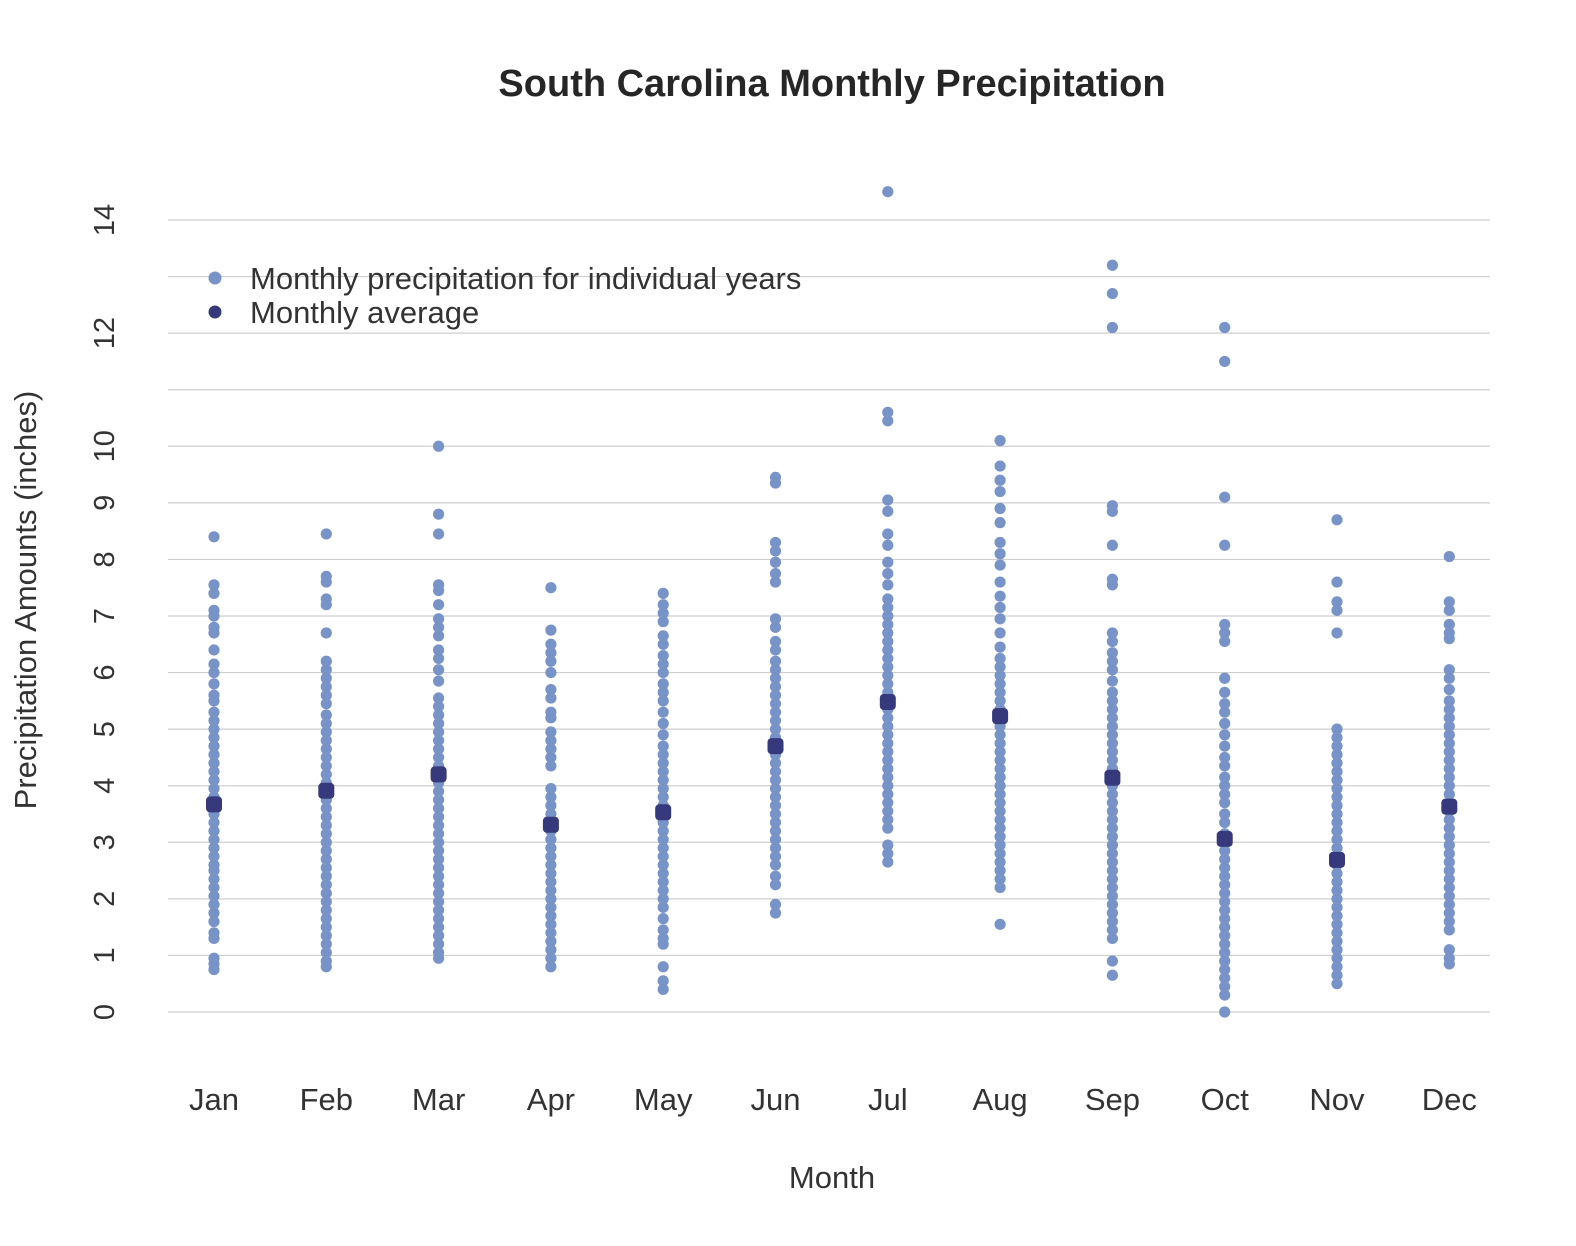 The width and height of the screenshot is (1576, 1246). What do you see at coordinates (105, 446) in the screenshot?
I see `y-tick-label: 10` at bounding box center [105, 446].